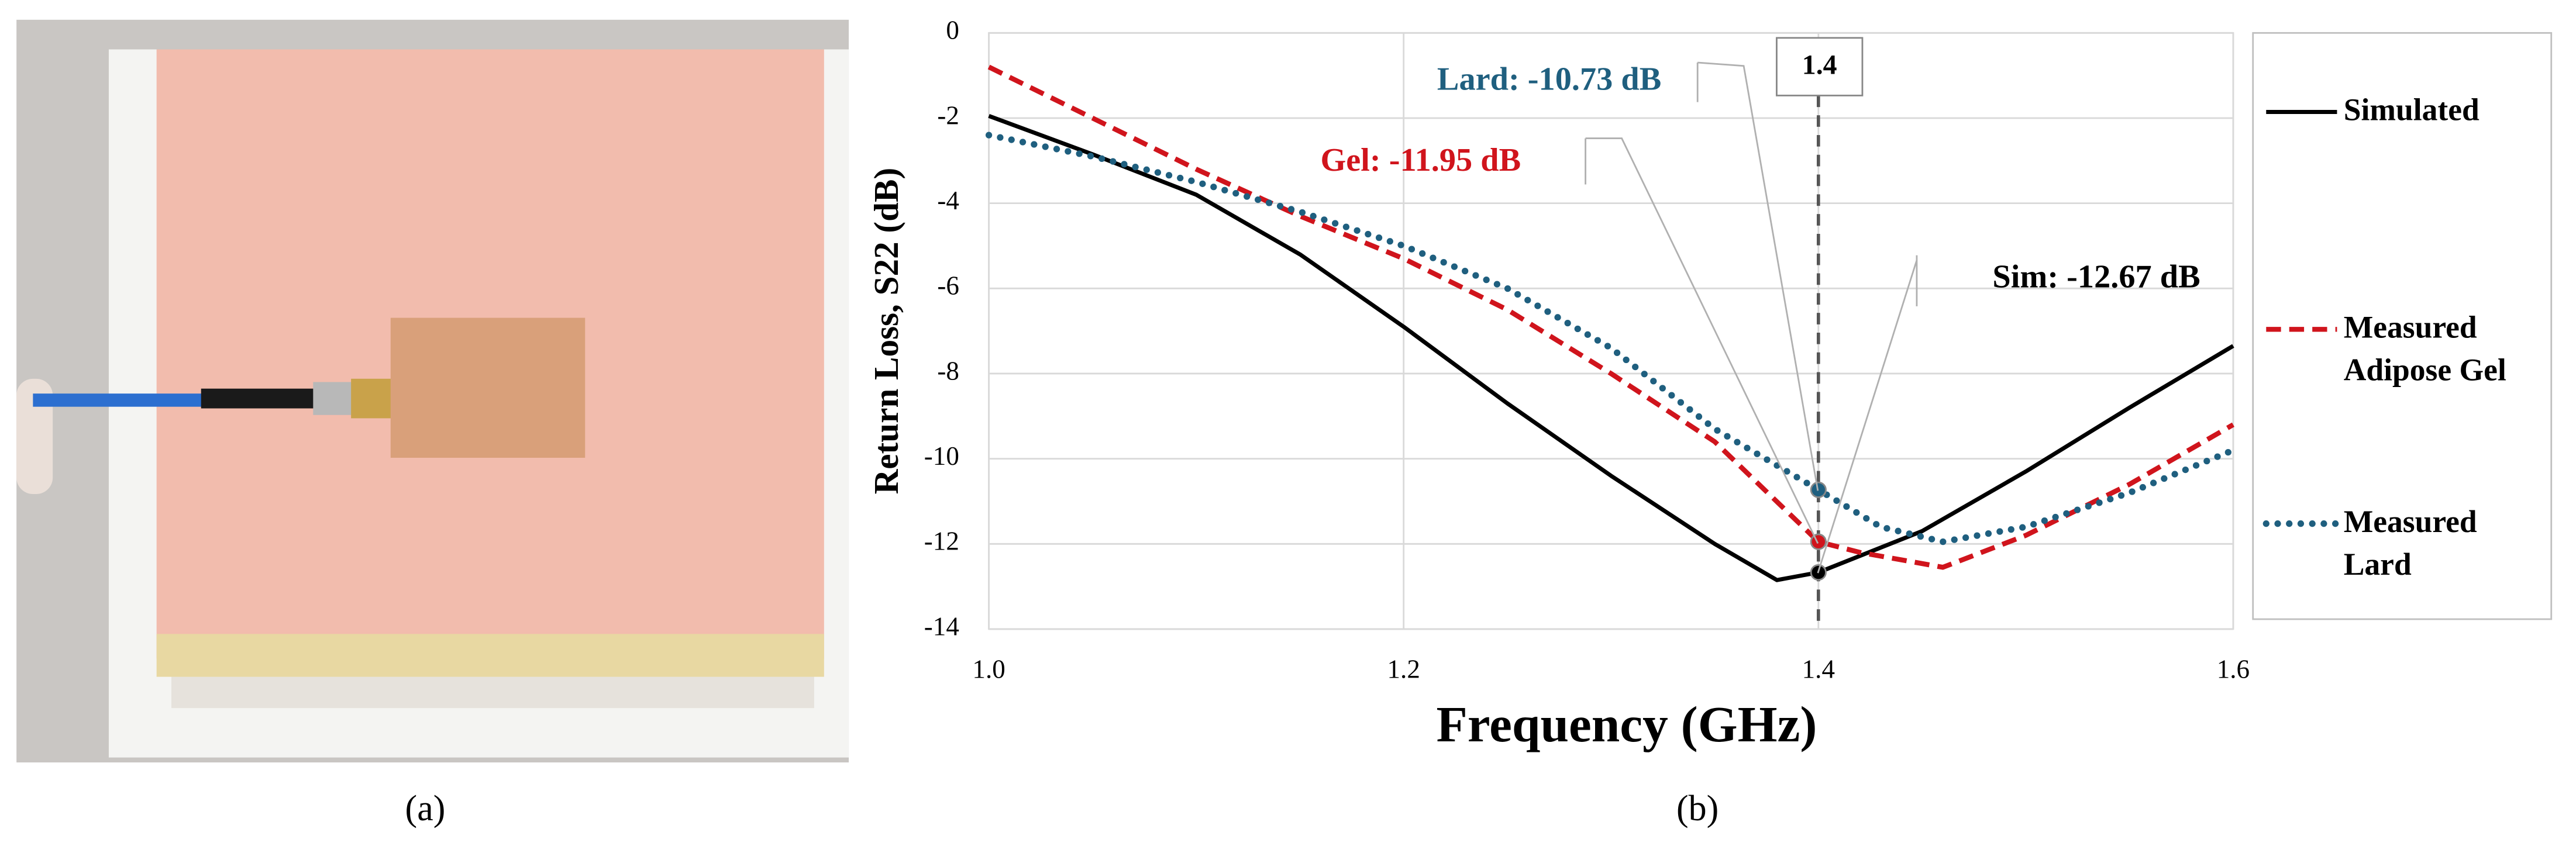  I want to click on y-tick-label: -14, so click(941, 626).